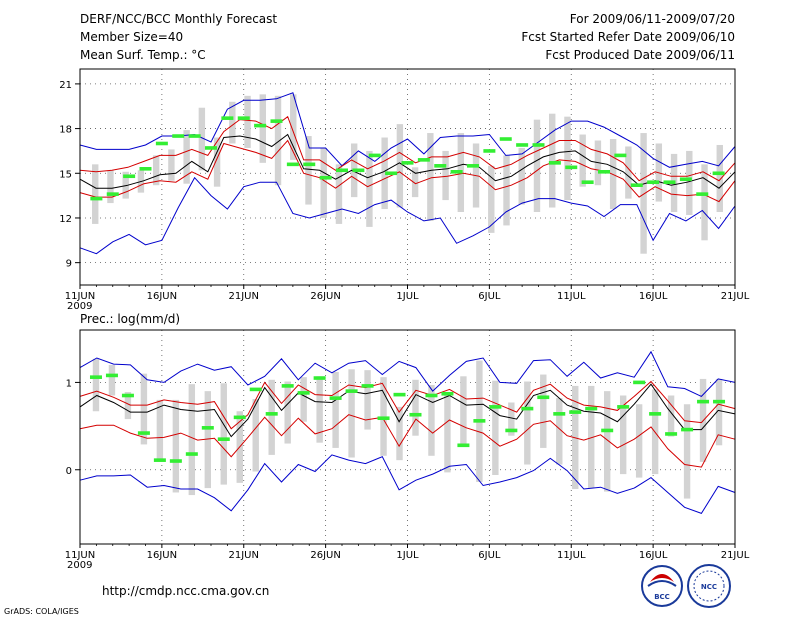 The width and height of the screenshot is (800, 618). I want to click on series-line-median, so click(407, 161).